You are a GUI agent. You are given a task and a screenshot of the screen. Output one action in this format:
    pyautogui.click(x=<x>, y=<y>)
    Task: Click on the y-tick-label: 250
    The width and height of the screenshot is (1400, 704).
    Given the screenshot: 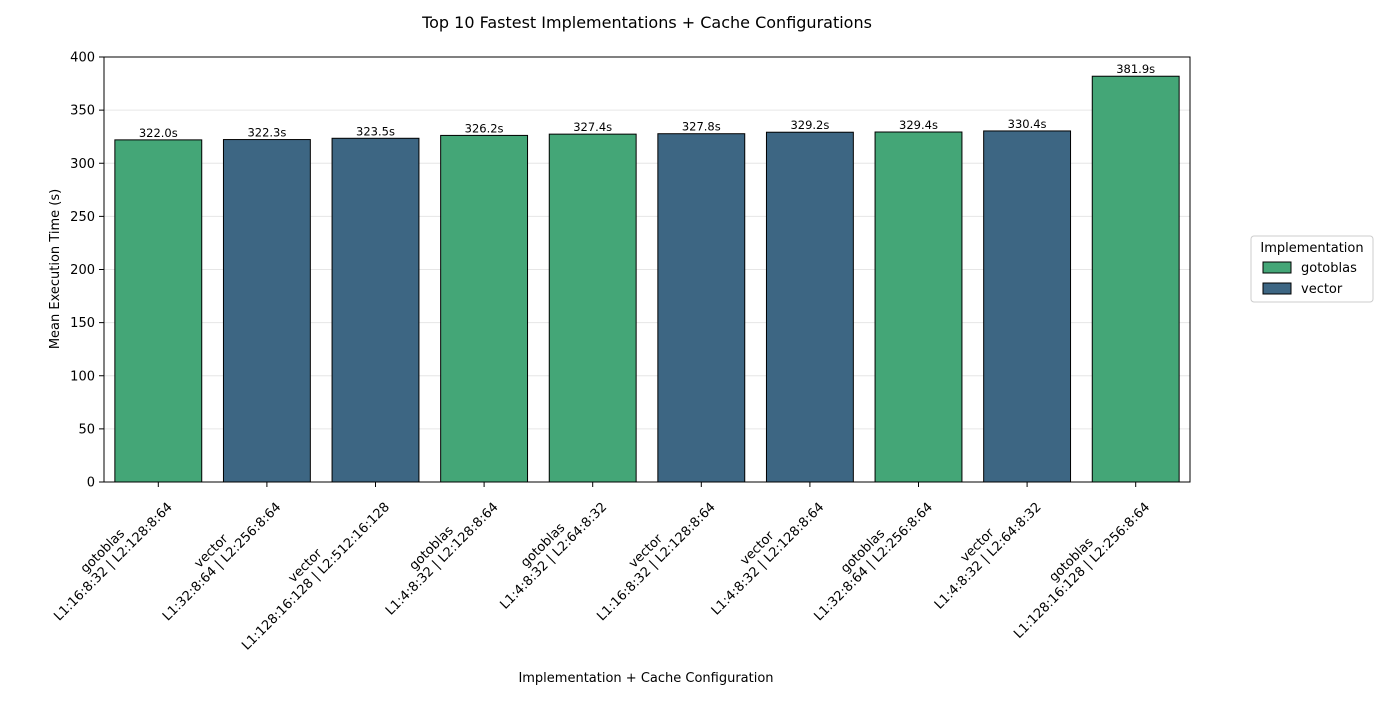 What is the action you would take?
    pyautogui.click(x=82, y=217)
    